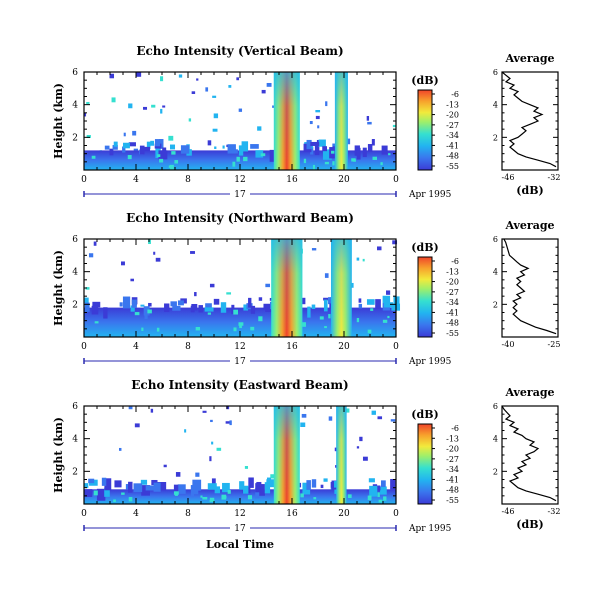  I want to click on colorbar, so click(425, 130).